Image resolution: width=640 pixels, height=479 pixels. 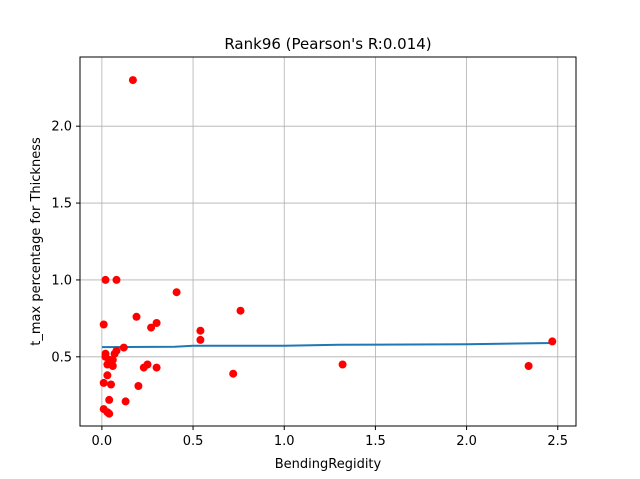 What do you see at coordinates (61, 204) in the screenshot?
I see `y-tick-label: 1.5` at bounding box center [61, 204].